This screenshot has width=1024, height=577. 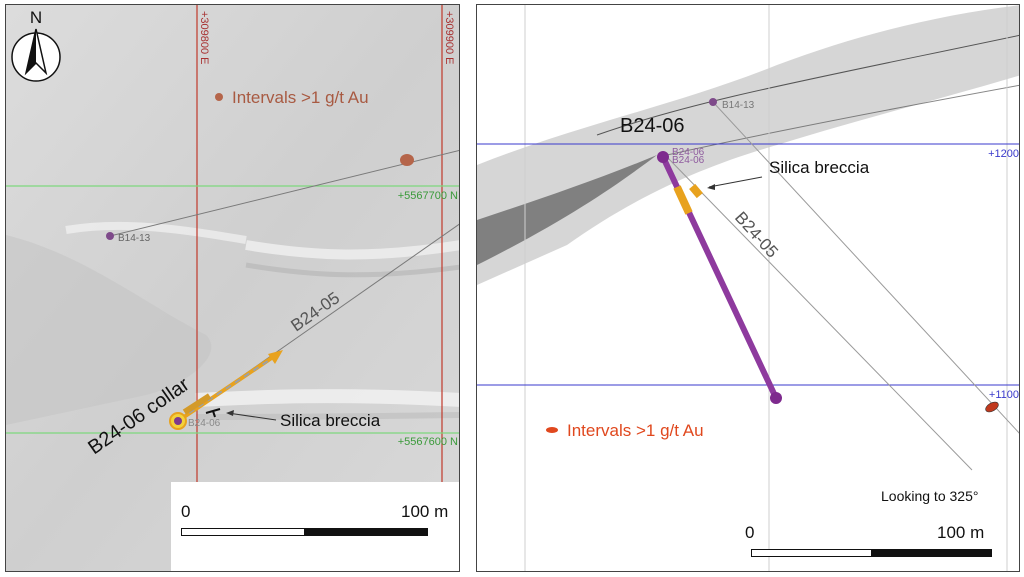 What do you see at coordinates (428, 442) in the screenshot?
I see `northing-label-2: +5567600 N` at bounding box center [428, 442].